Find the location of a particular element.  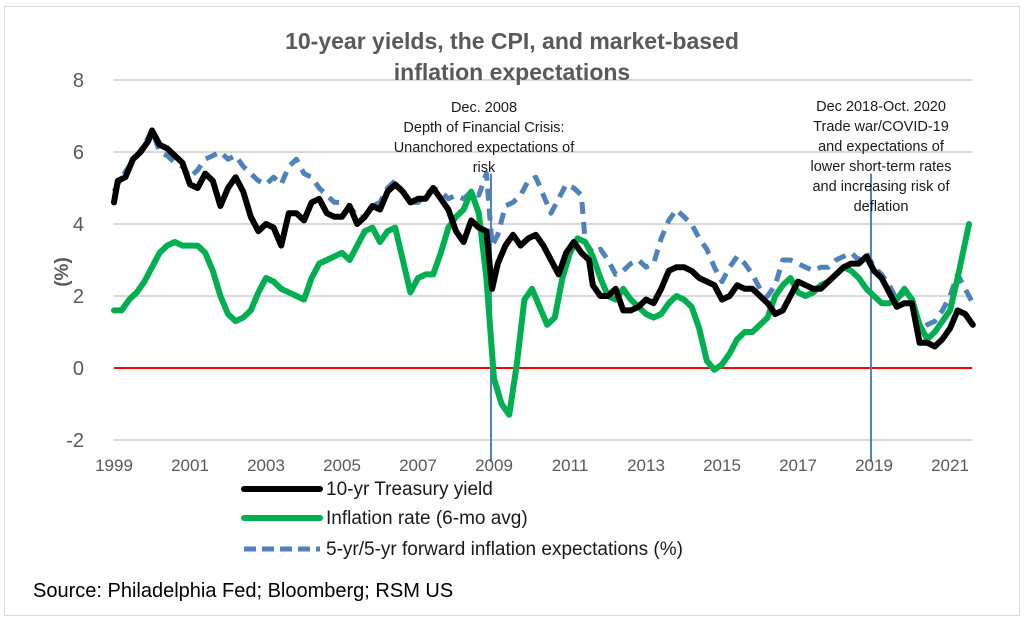

y-tick-label: 0 is located at coordinates (78, 369).